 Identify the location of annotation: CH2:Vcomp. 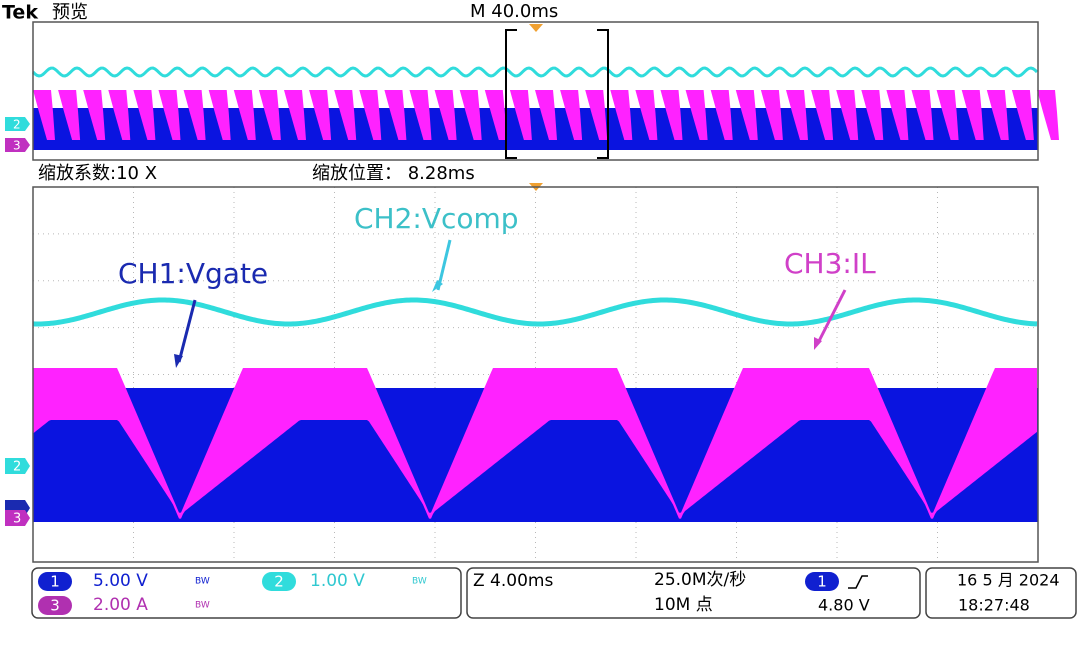
(436, 218).